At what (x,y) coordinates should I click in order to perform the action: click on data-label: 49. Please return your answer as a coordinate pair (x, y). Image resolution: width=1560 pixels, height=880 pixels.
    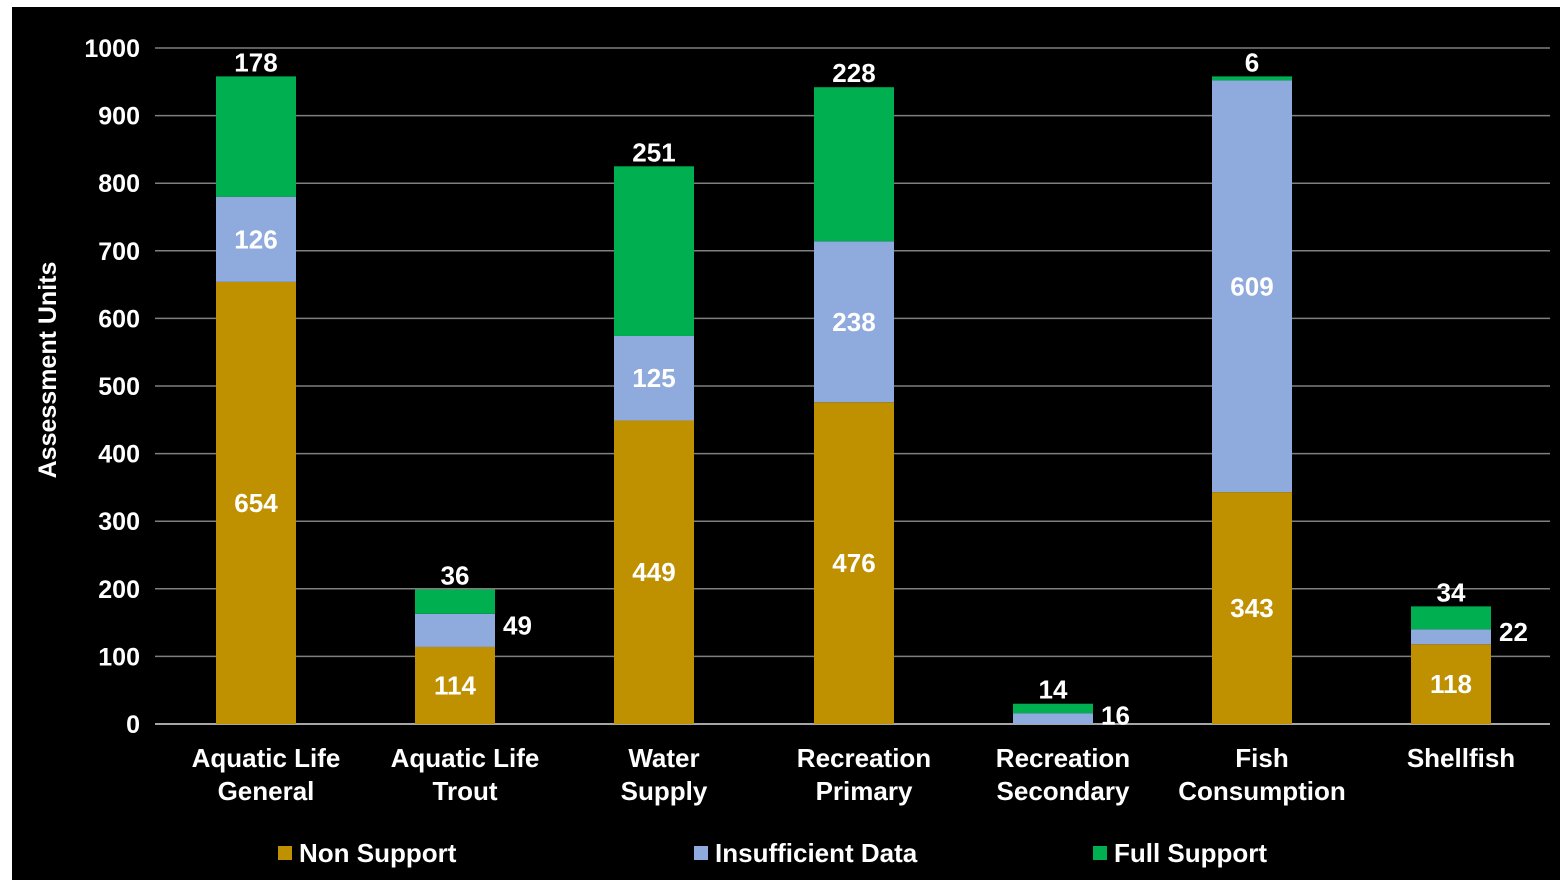
    Looking at the image, I should click on (517, 625).